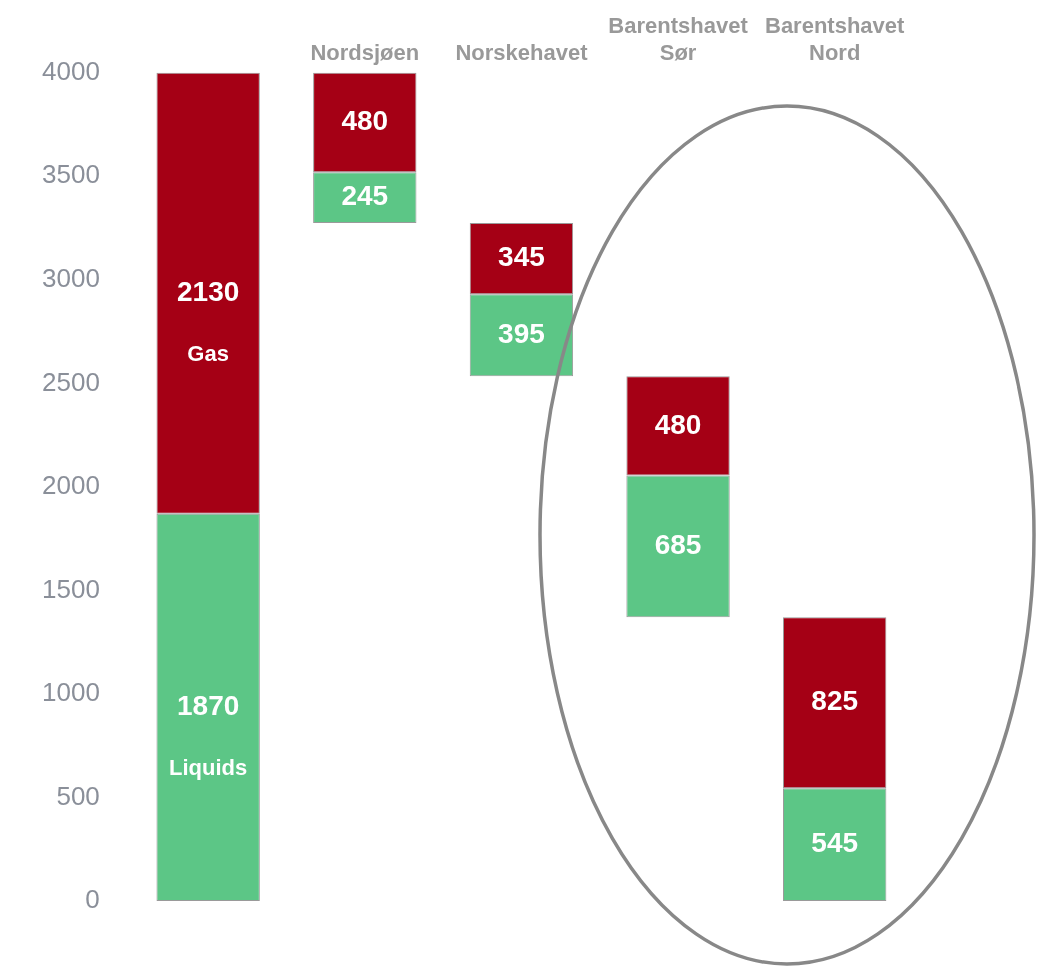 This screenshot has width=1041, height=966. What do you see at coordinates (71, 381) in the screenshot?
I see `y-tick-label: 2500` at bounding box center [71, 381].